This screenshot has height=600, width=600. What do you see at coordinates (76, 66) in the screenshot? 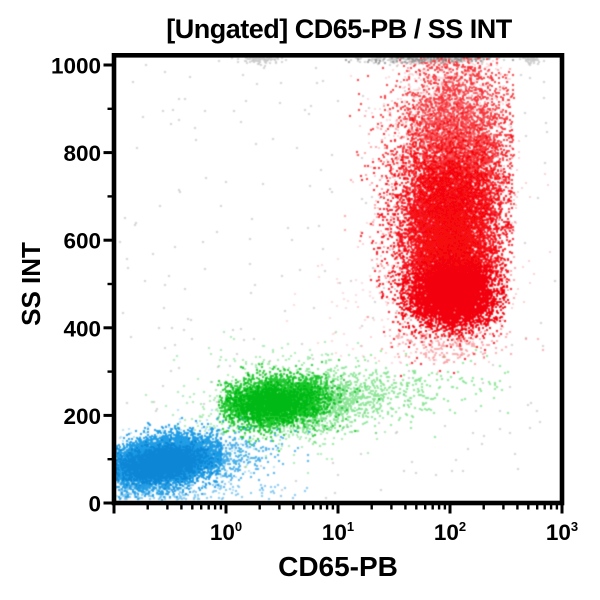
I see `svg-text: 1000` at bounding box center [76, 66].